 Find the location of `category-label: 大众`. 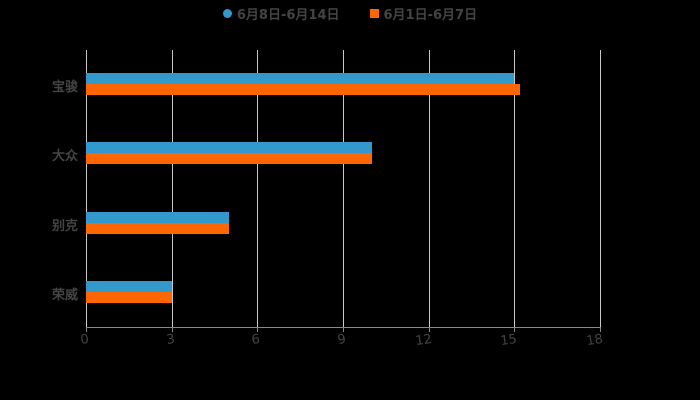

category-label: 大众 is located at coordinates (64, 157).